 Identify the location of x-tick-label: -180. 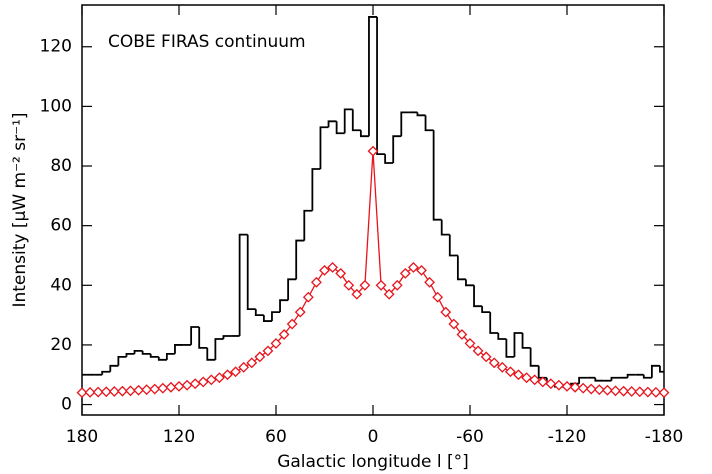
(664, 437).